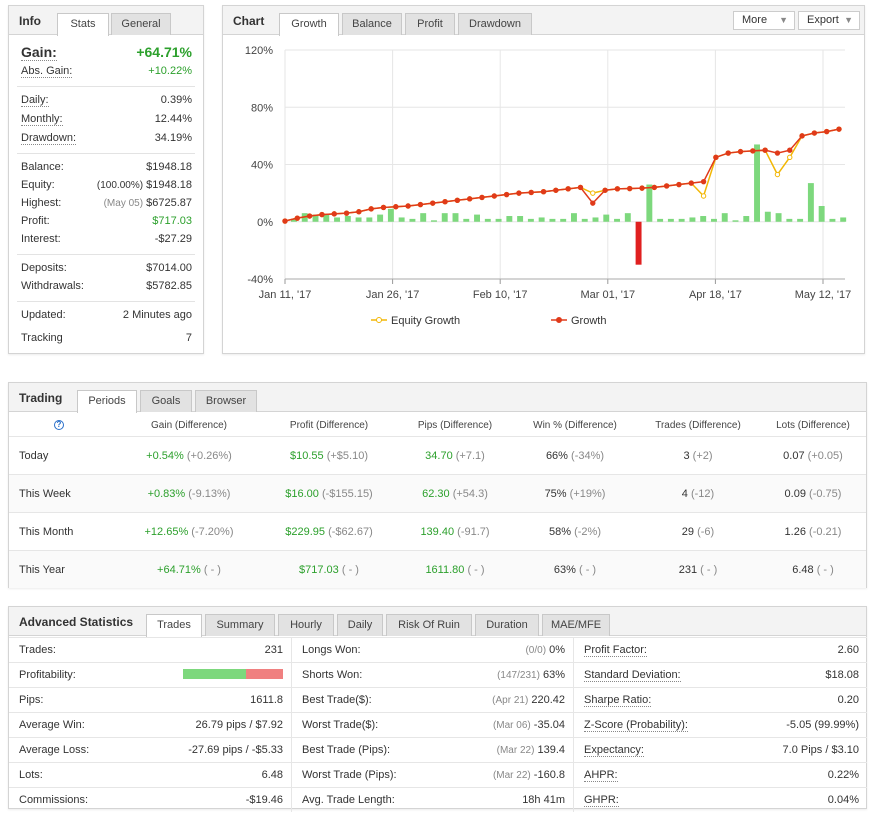  What do you see at coordinates (262, 166) in the screenshot?
I see `y-tick-label: 40%` at bounding box center [262, 166].